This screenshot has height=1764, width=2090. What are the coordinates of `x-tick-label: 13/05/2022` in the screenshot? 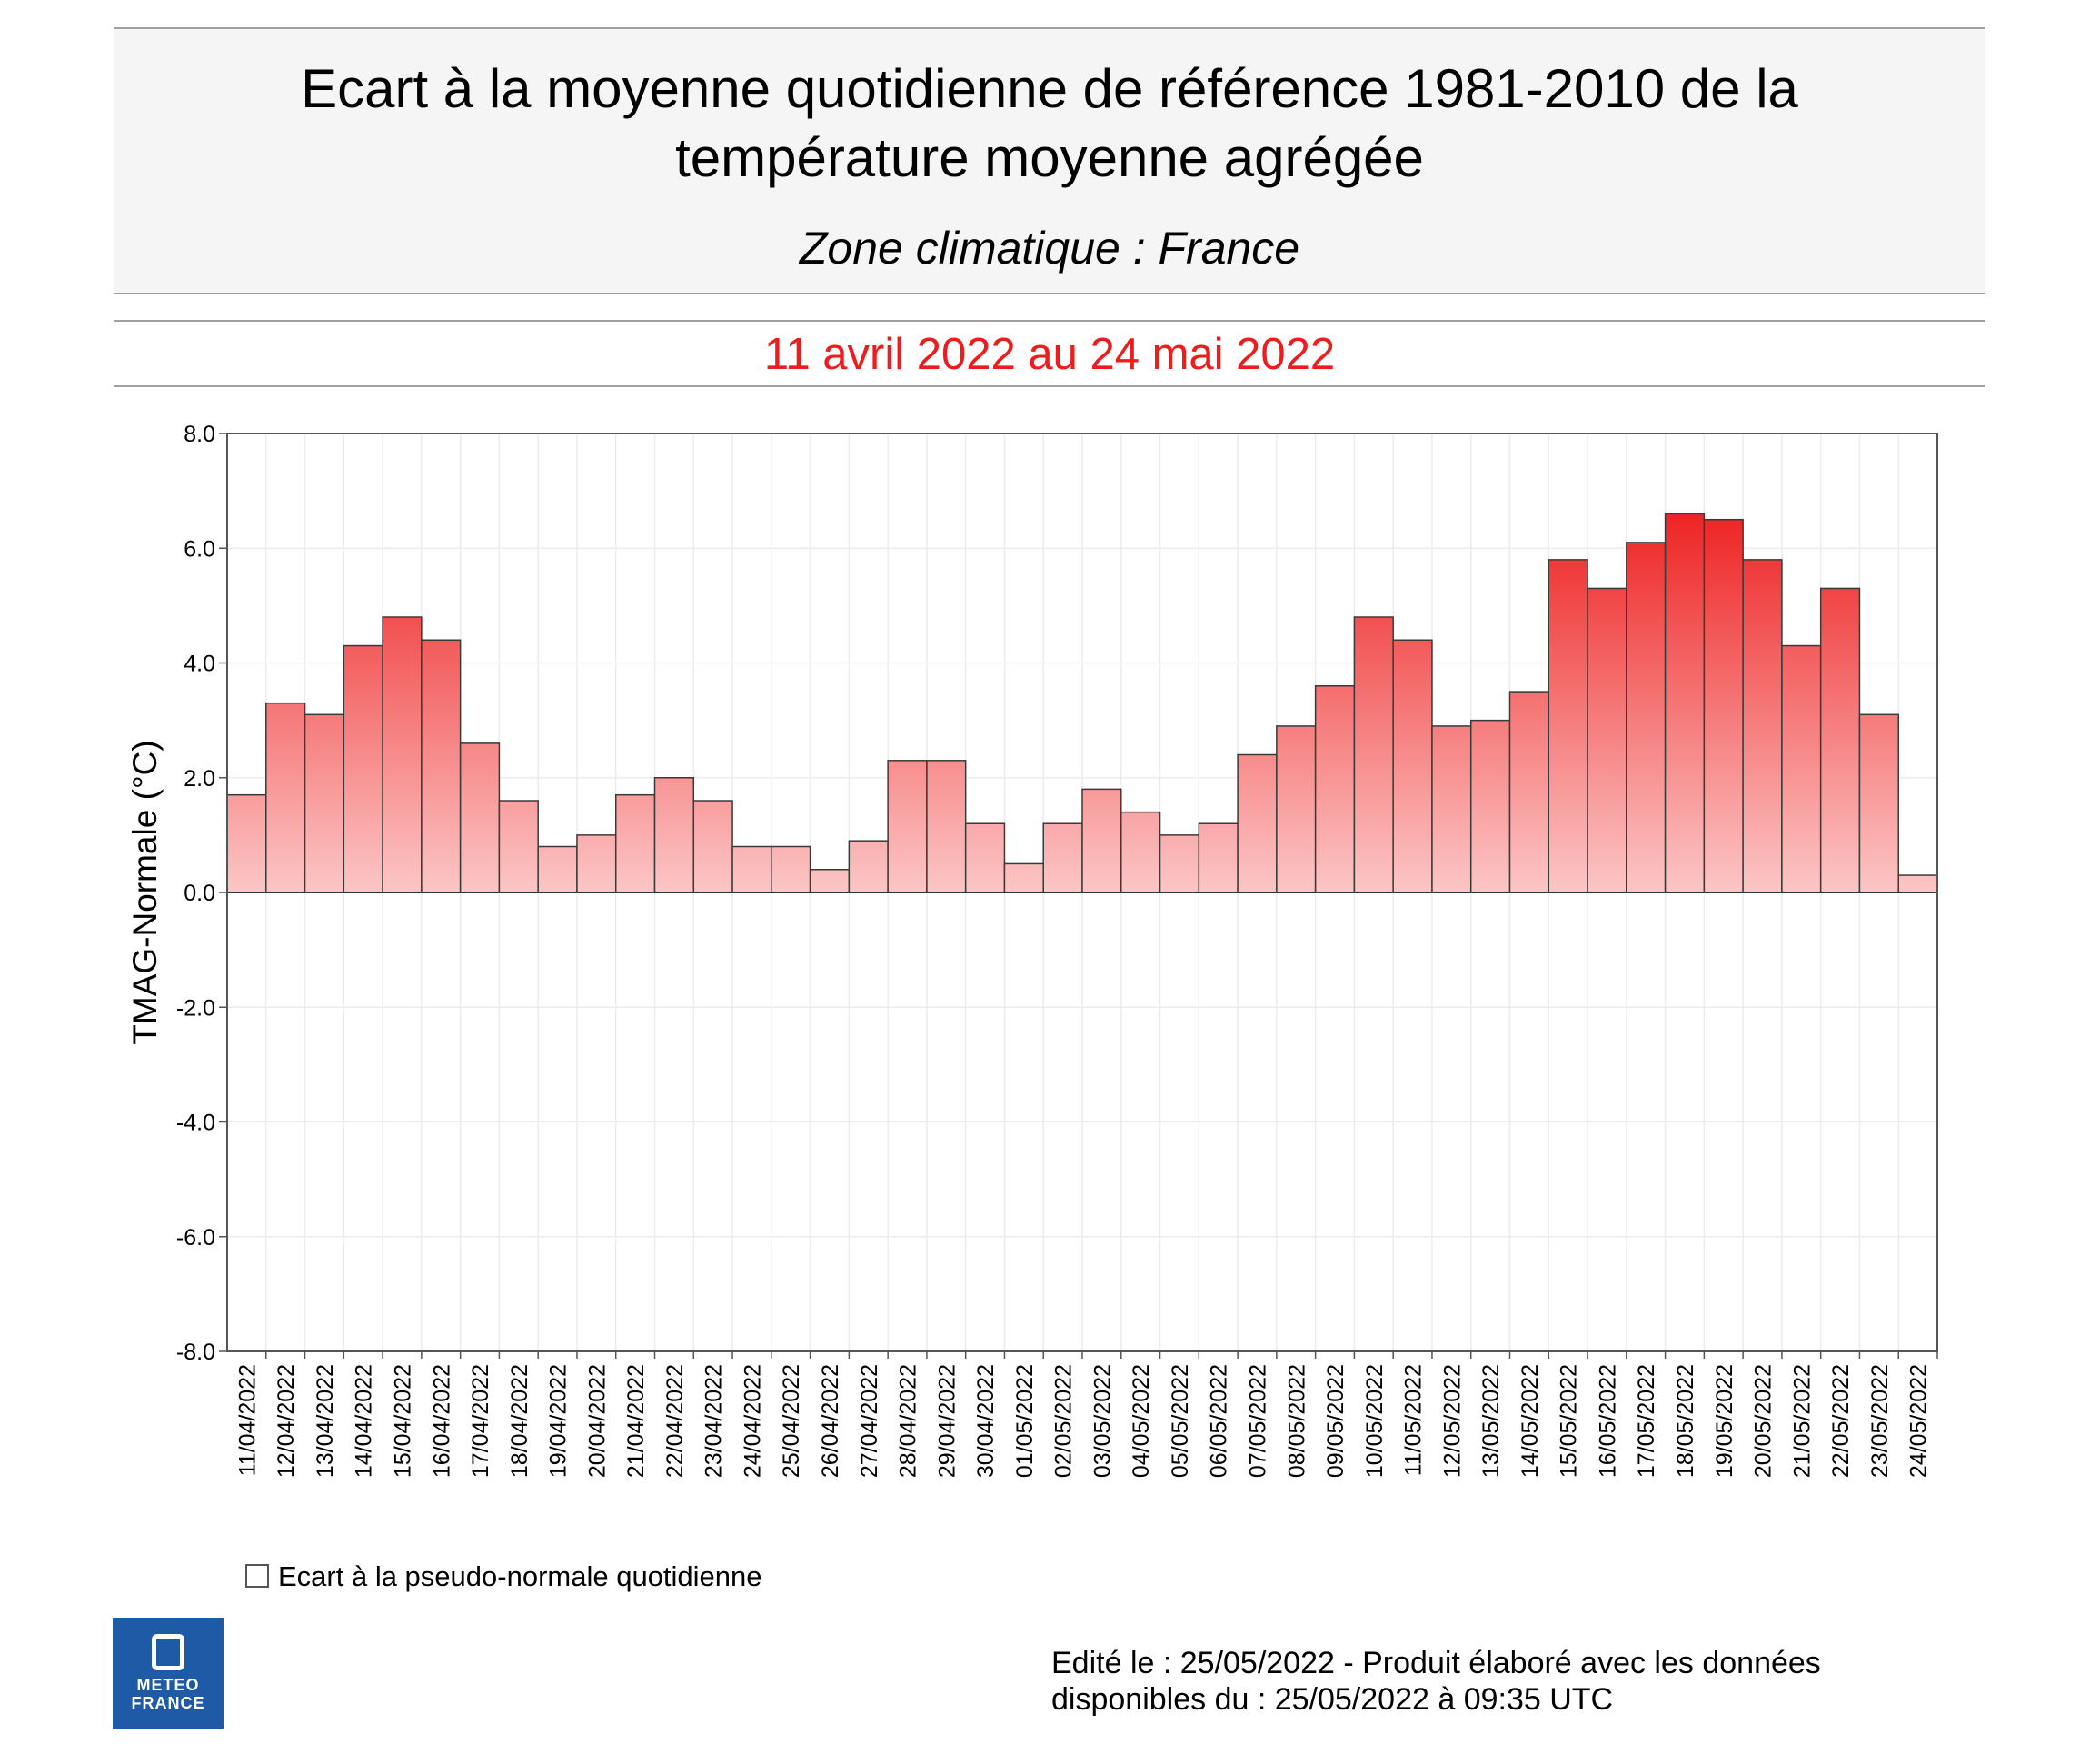 It's located at (1491, 1421).